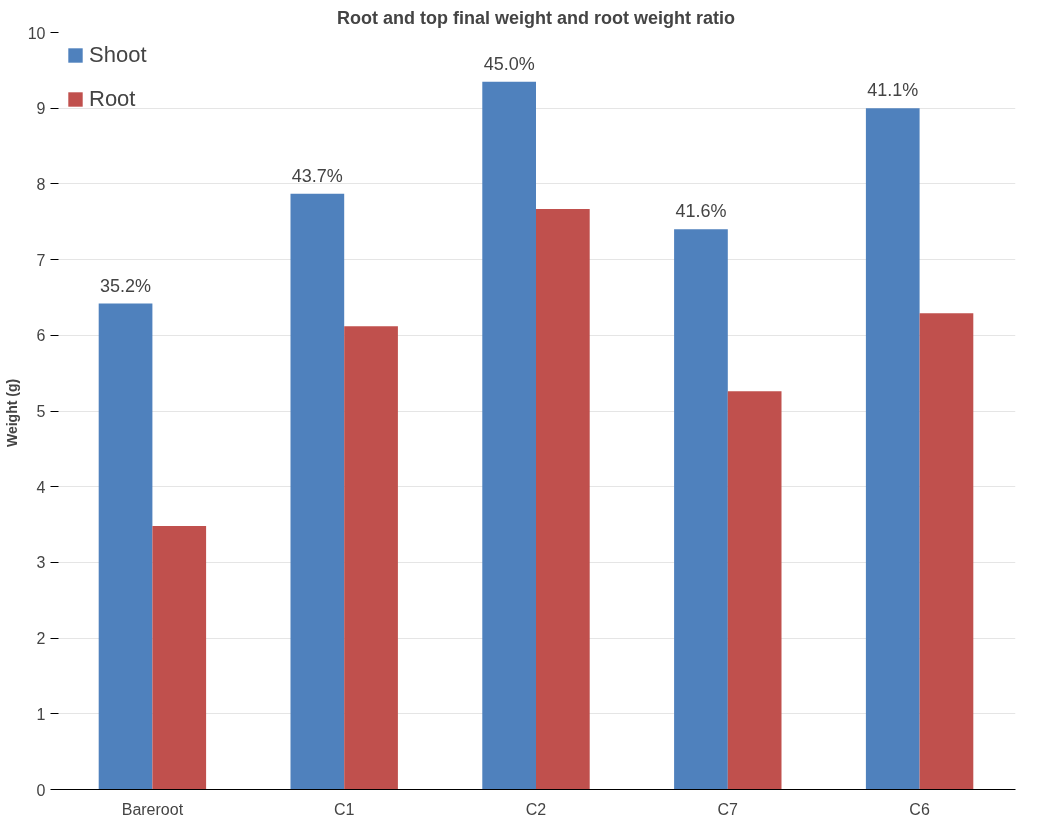  I want to click on annotation: 35.2%, so click(126, 285).